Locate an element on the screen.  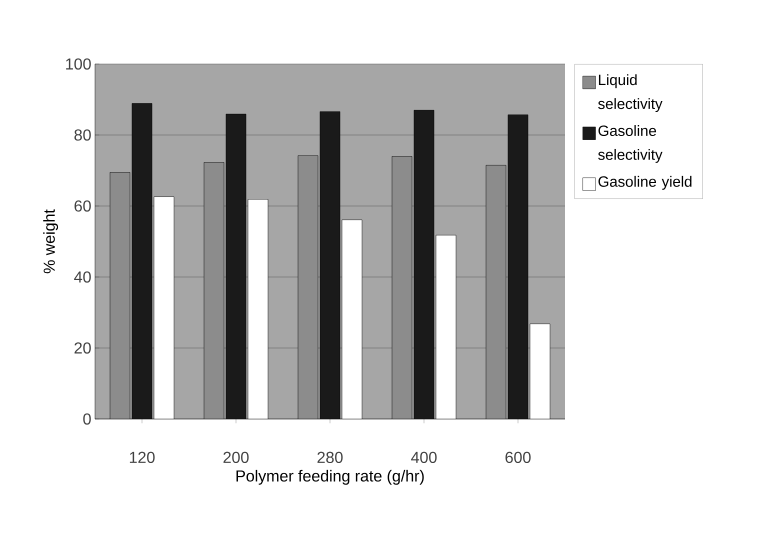
y-tick-label: 20 is located at coordinates (82, 348).